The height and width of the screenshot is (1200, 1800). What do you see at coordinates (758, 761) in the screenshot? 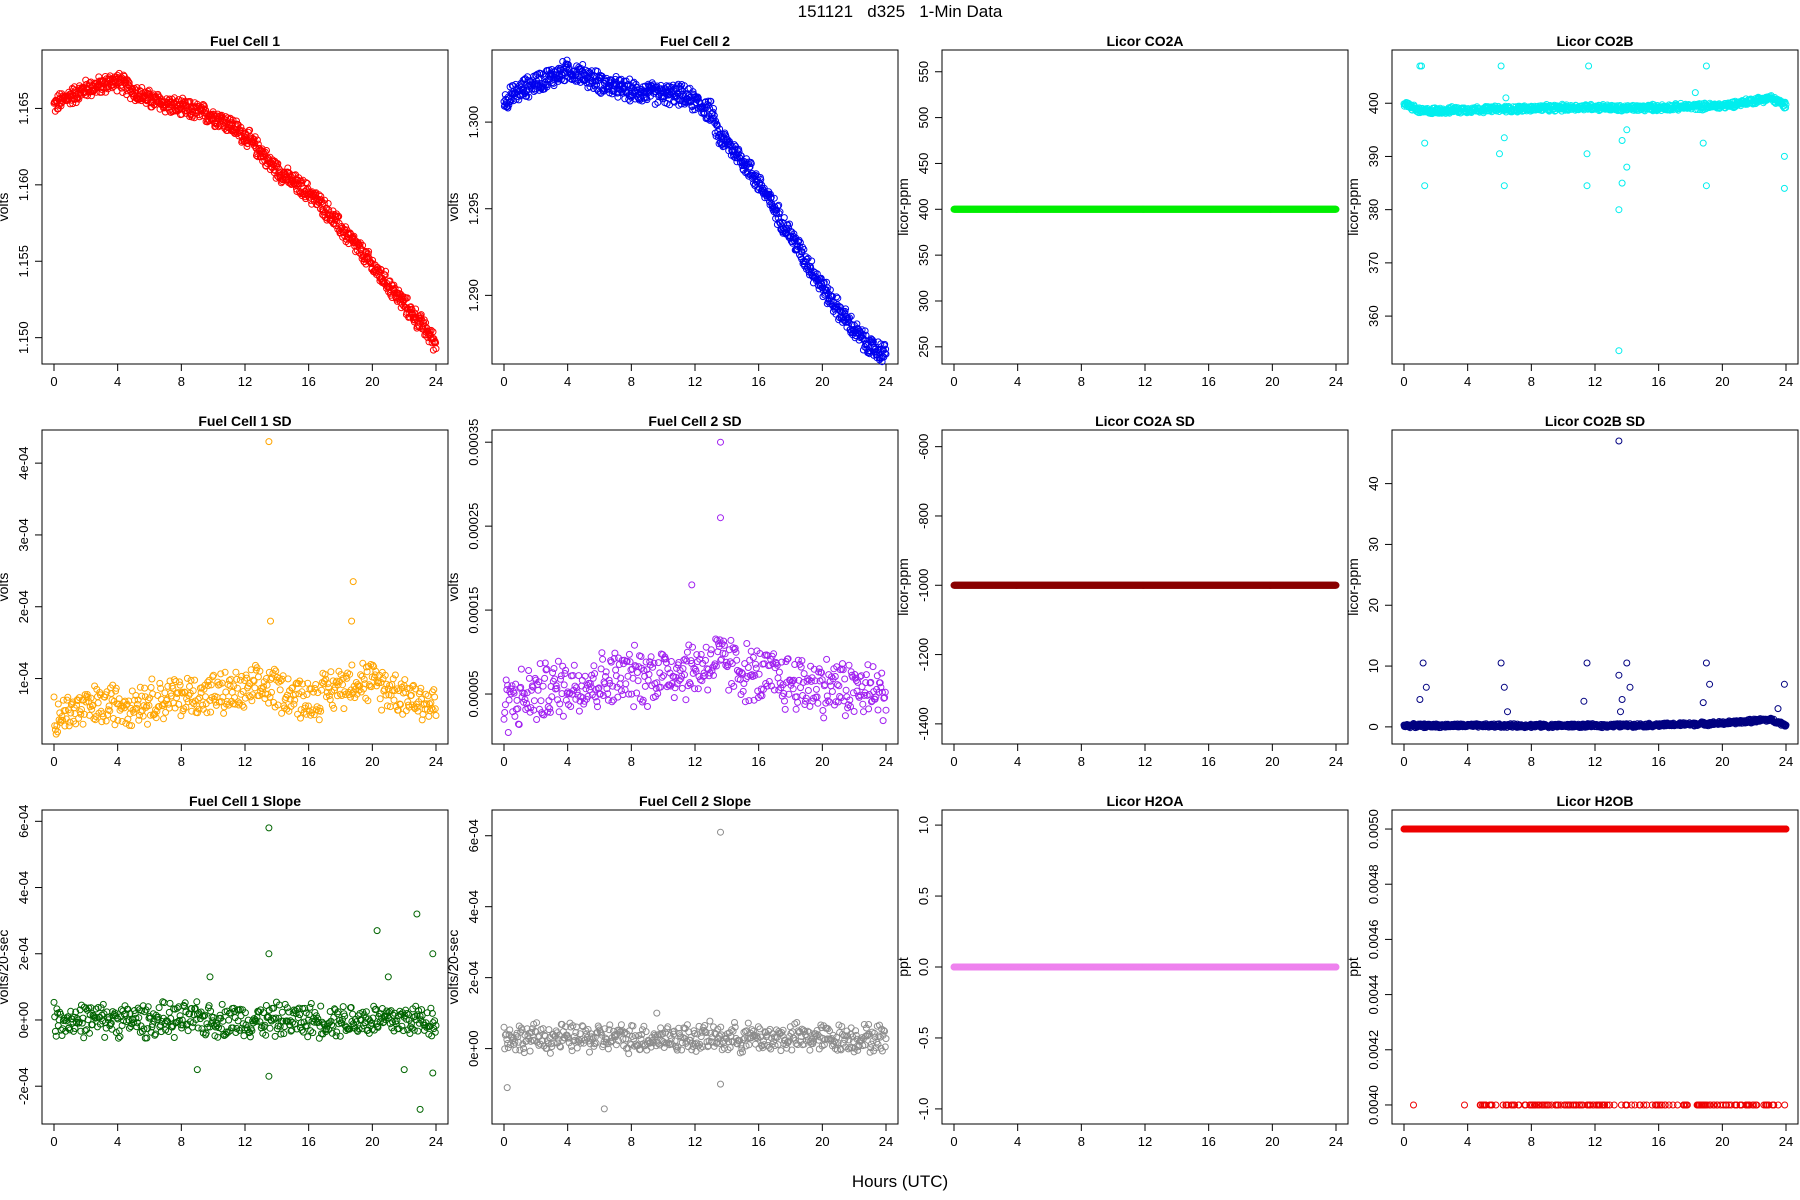
I see `x-tick-label: 16` at bounding box center [758, 761].